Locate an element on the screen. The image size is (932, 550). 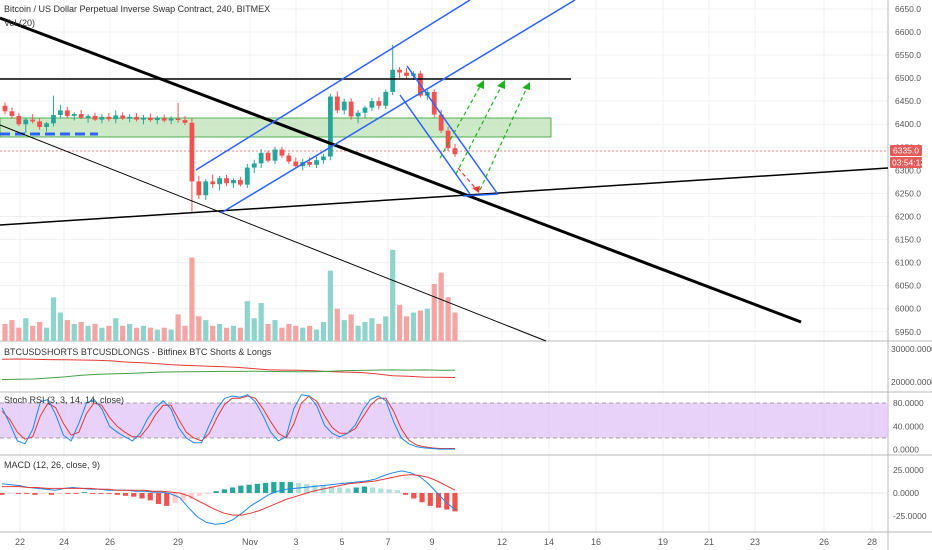
macd-plot is located at coordinates (444, 497).